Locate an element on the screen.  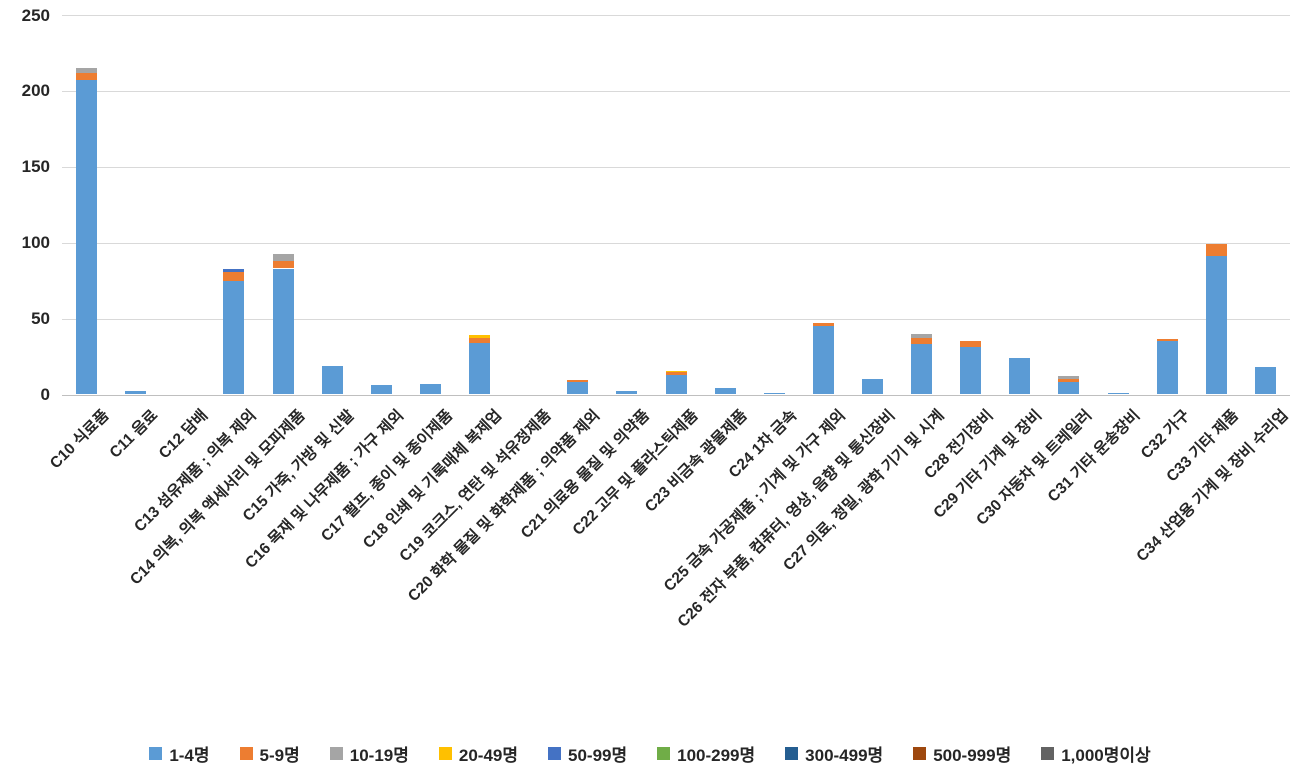
legend-item: 10-19명 is located at coordinates (369, 753).